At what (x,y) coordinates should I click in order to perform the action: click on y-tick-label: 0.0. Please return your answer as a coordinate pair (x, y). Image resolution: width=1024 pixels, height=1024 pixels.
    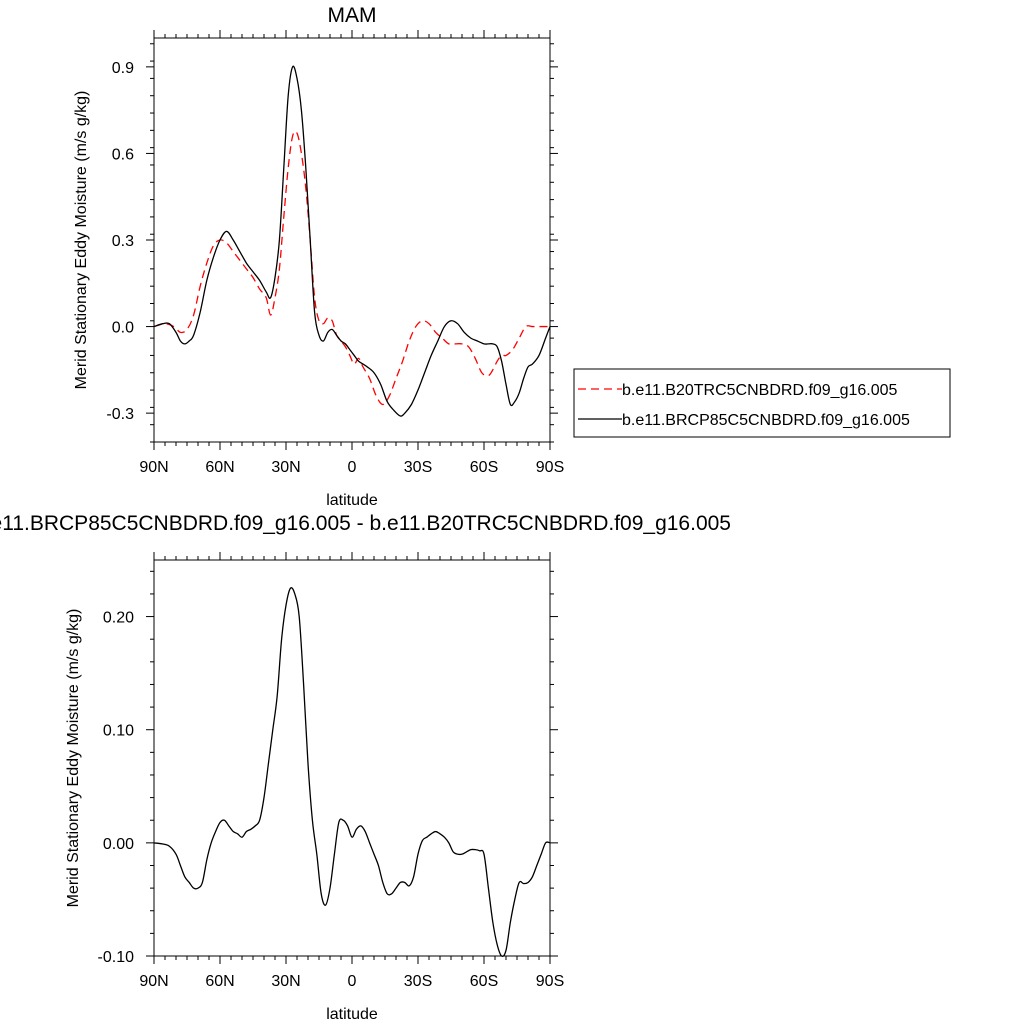
    Looking at the image, I should click on (123, 328).